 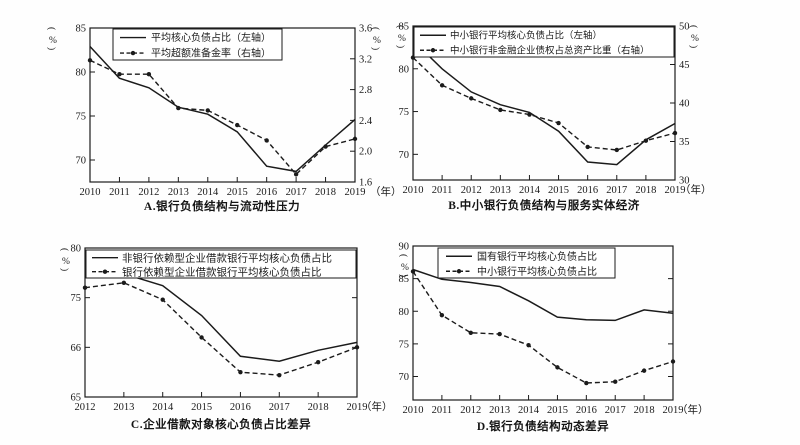 What do you see at coordinates (366, 121) in the screenshot?
I see `y2-axis-tick-label: 2.4` at bounding box center [366, 121].